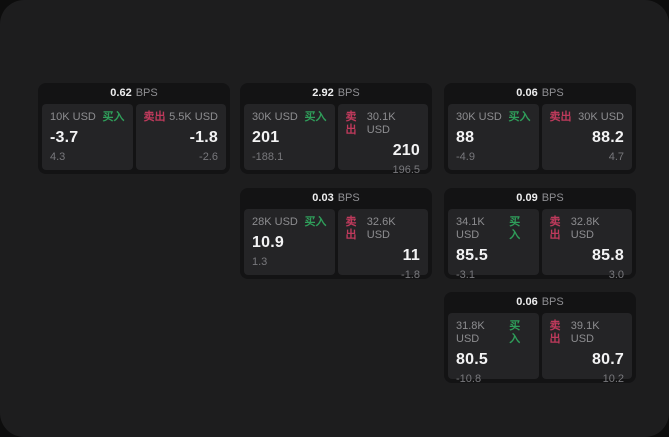 This screenshot has width=669, height=437. Describe the element at coordinates (586, 244) in the screenshot. I see `sell-quote-panel: 卖出 32.8K USD 85.8 3.0` at that location.